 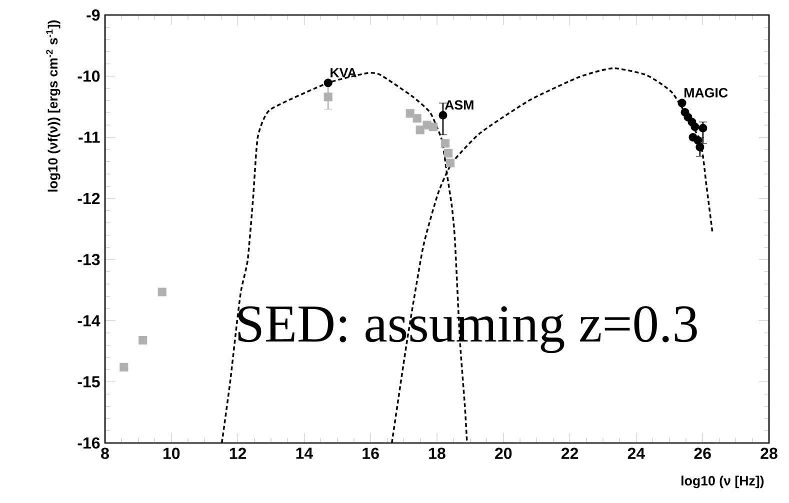 What do you see at coordinates (569, 453) in the screenshot?
I see `x-tick-label: 22` at bounding box center [569, 453].